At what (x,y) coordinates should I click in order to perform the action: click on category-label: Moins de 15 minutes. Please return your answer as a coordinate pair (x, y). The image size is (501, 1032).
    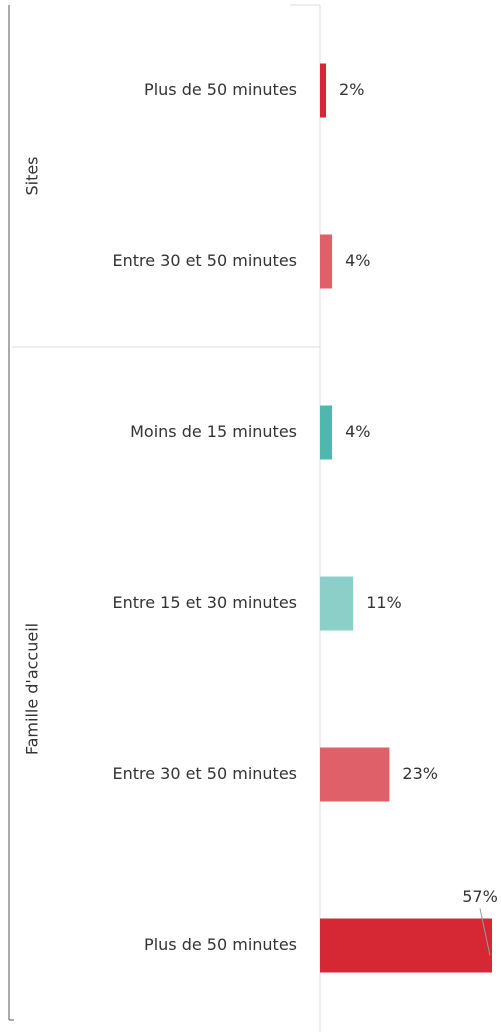
    Looking at the image, I should click on (213, 431).